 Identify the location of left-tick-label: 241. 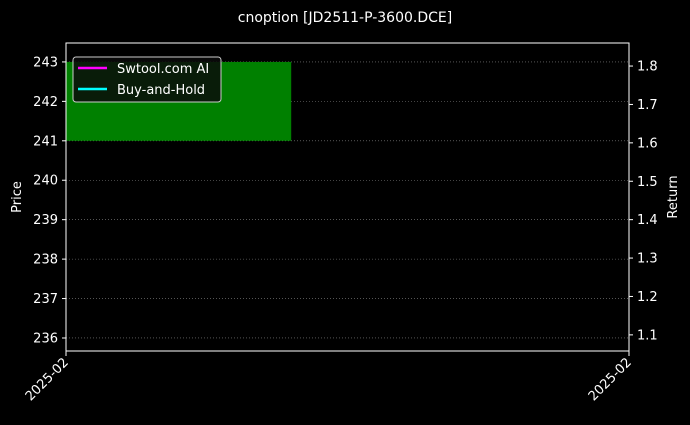
(45, 141).